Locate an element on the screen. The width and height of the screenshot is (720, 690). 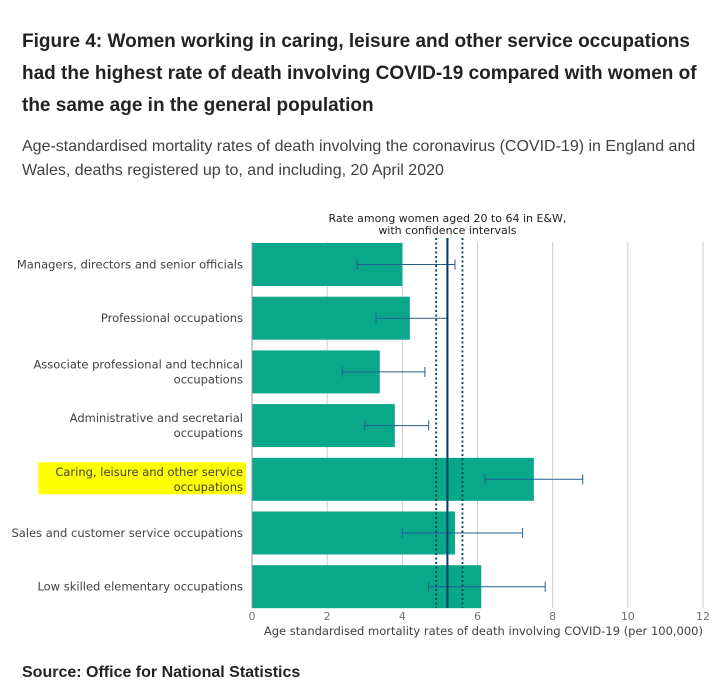
x-tick-label-4: 8 is located at coordinates (552, 616).